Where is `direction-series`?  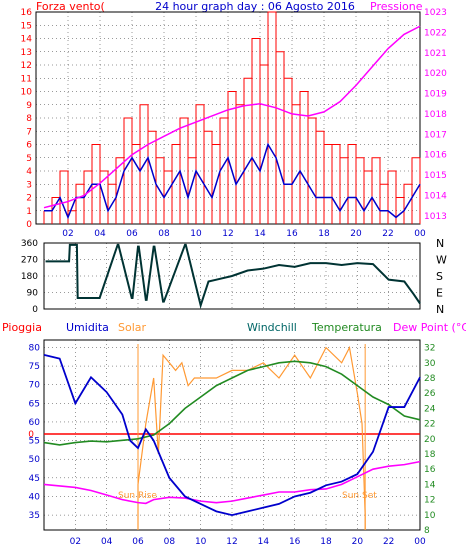
direction-series is located at coordinates (233, 276).